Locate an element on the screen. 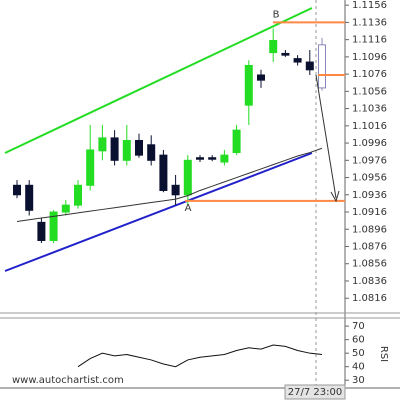 This screenshot has height=400, width=400. y-tick-label: 30 is located at coordinates (358, 380).